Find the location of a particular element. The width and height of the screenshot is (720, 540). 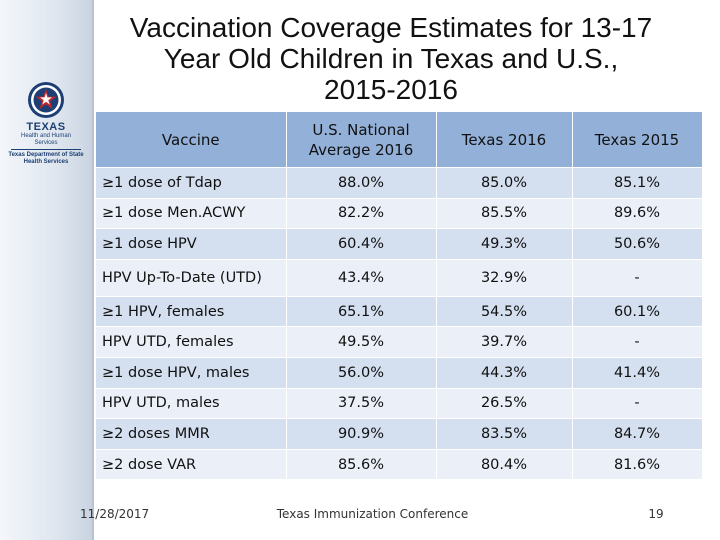

logo-rule is located at coordinates (46, 149).